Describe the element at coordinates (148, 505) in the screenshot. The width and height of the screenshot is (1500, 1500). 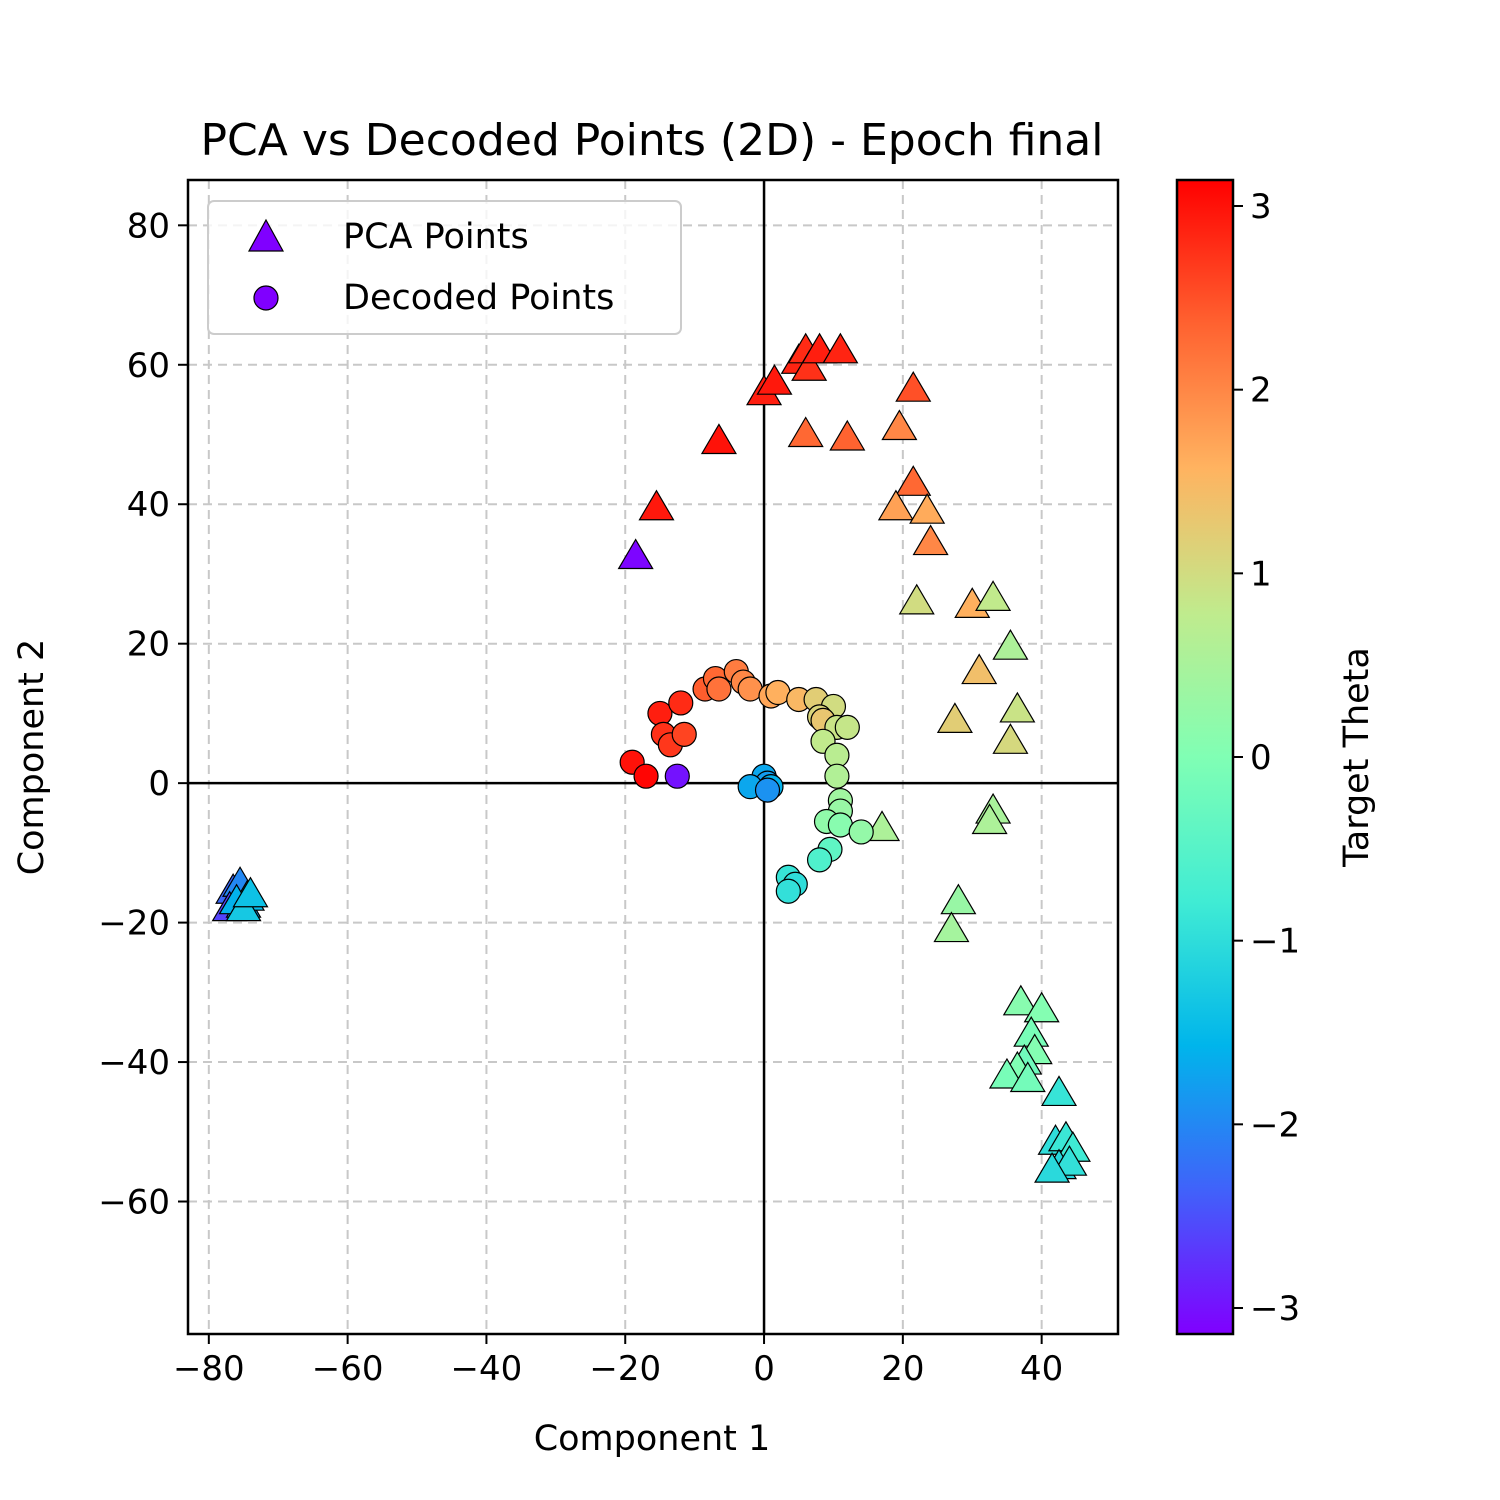
I see `y-tick-label: 40` at that location.